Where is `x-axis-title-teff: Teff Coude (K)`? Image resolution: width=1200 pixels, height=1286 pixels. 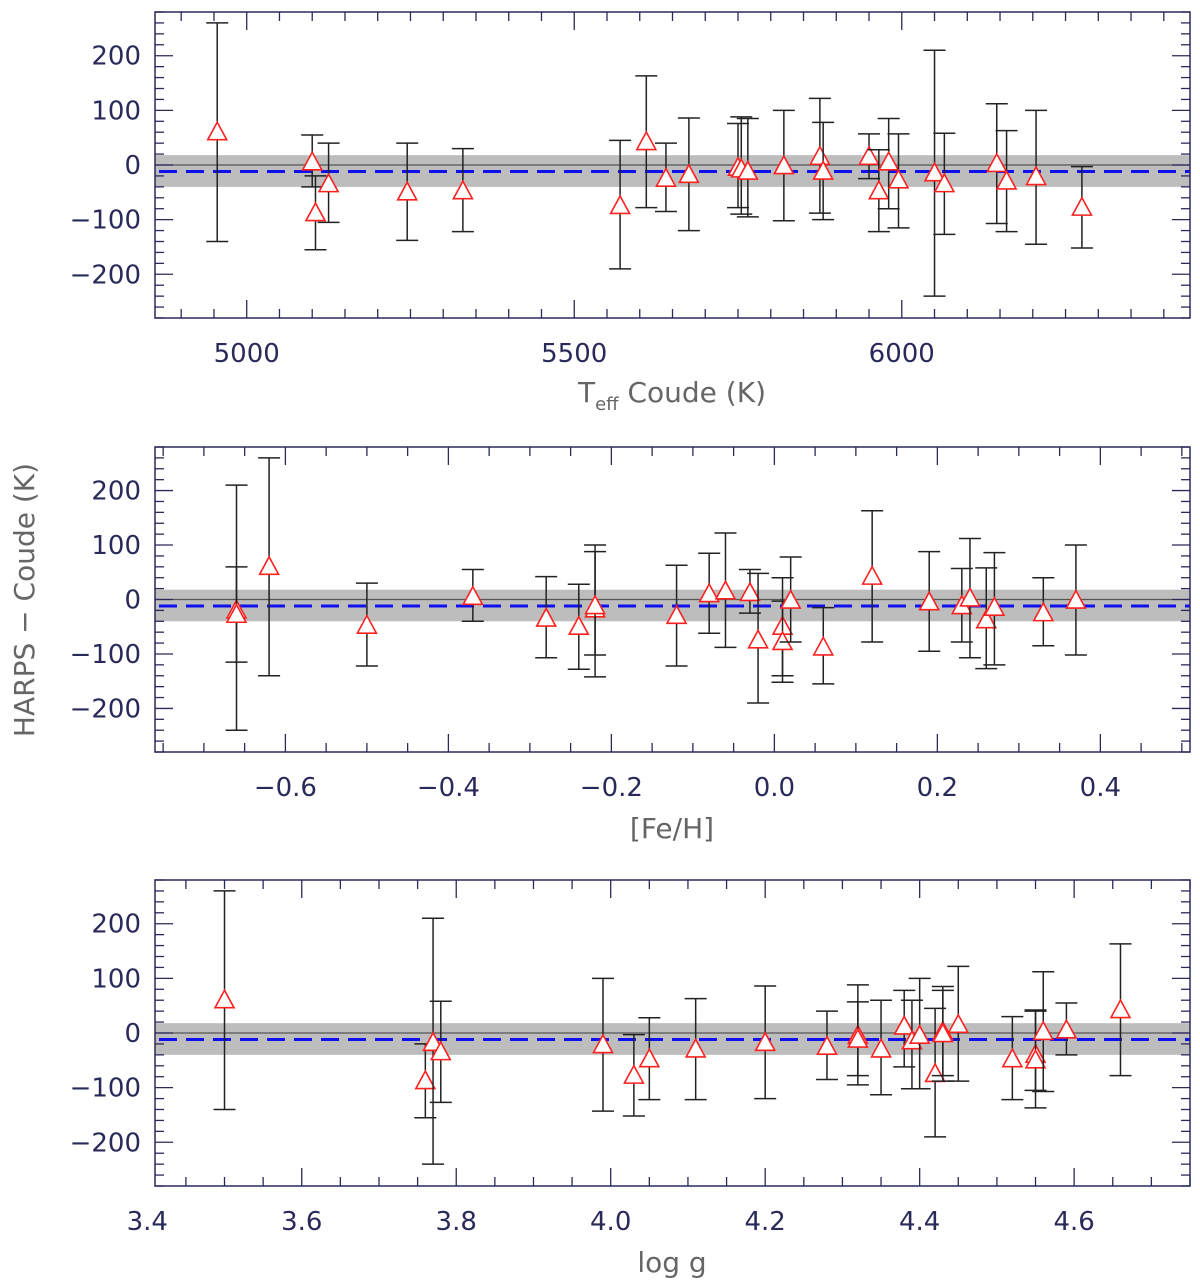 x-axis-title-teff: Teff Coude (K) is located at coordinates (671, 395).